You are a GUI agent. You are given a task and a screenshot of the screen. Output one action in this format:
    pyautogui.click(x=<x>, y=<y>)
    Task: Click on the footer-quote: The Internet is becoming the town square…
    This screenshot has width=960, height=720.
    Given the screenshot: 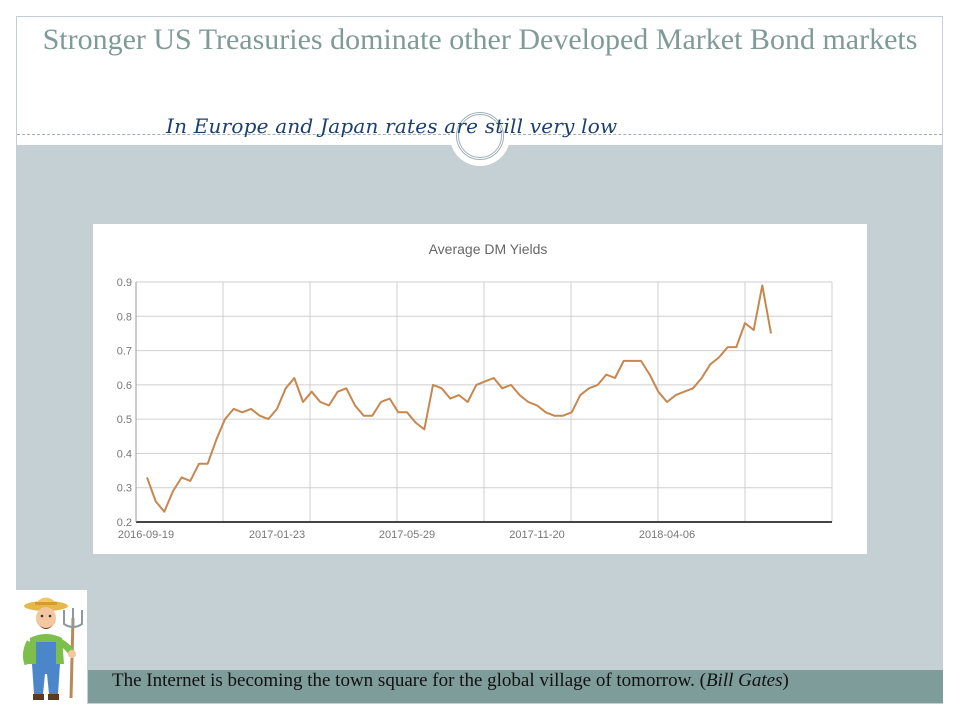 What is the action you would take?
    pyautogui.click(x=450, y=681)
    